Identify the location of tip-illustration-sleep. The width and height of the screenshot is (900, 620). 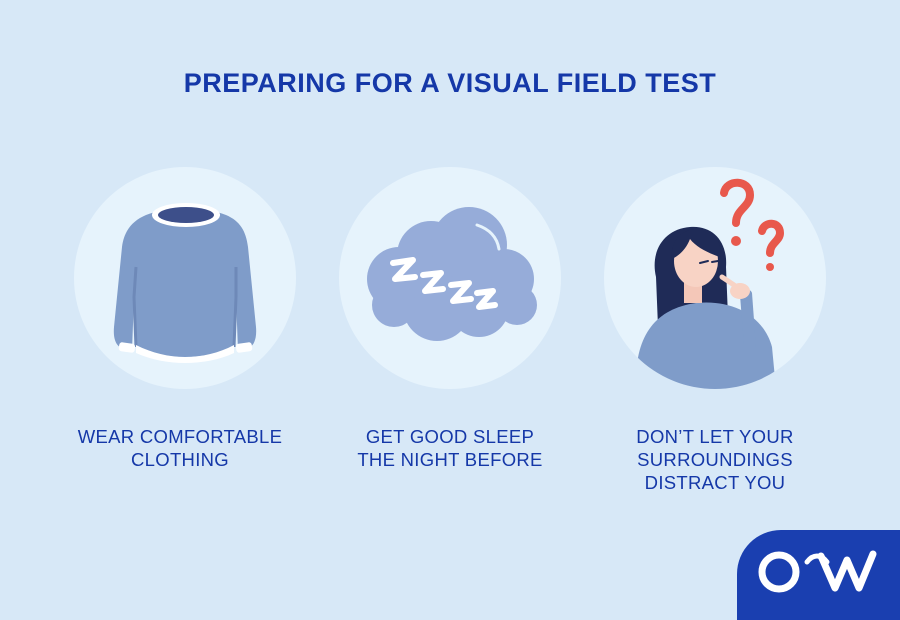
(450, 278).